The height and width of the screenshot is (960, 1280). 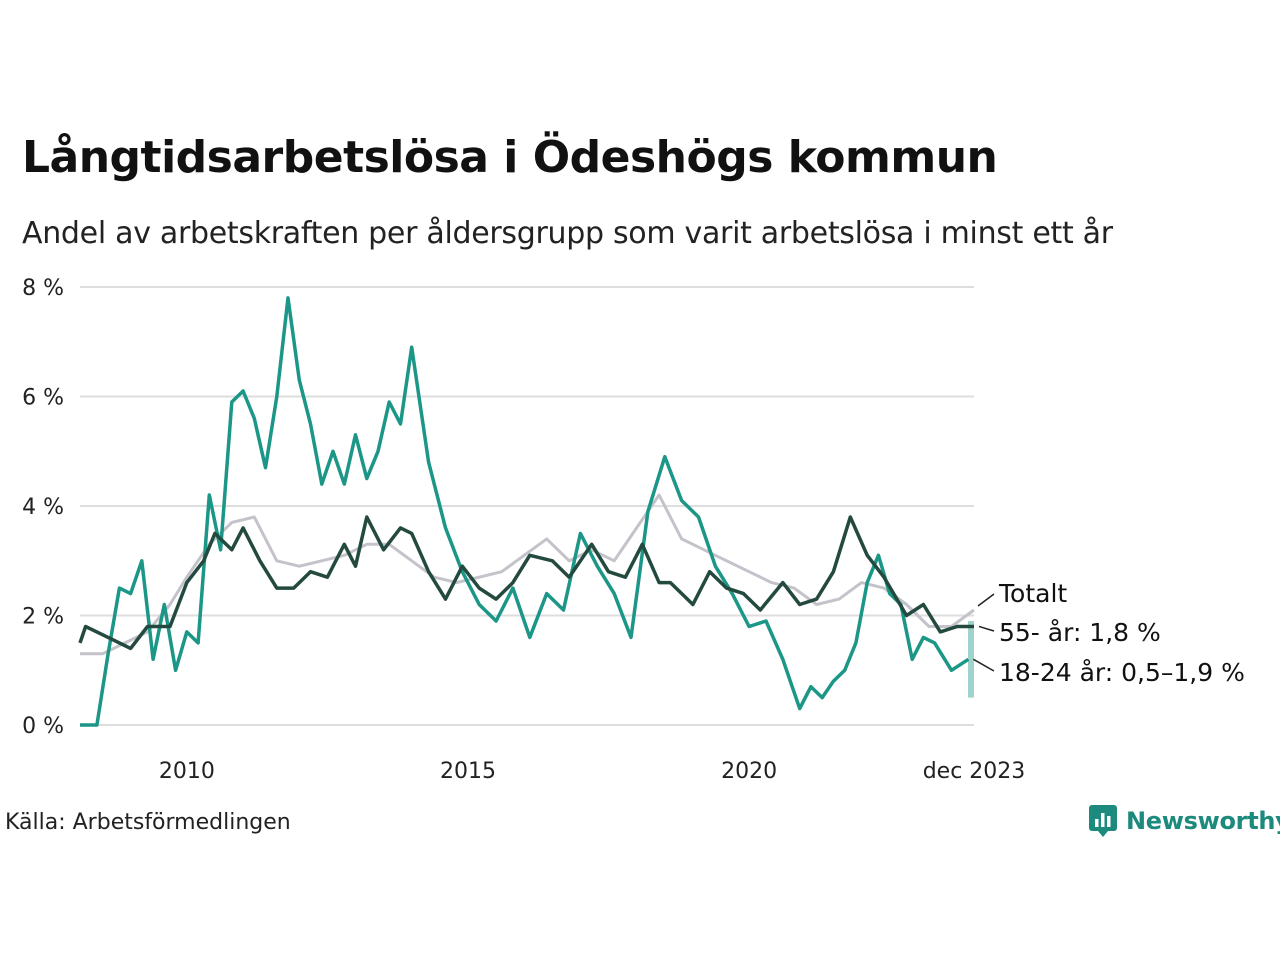 What do you see at coordinates (468, 771) in the screenshot?
I see `x-tick-label: 2015` at bounding box center [468, 771].